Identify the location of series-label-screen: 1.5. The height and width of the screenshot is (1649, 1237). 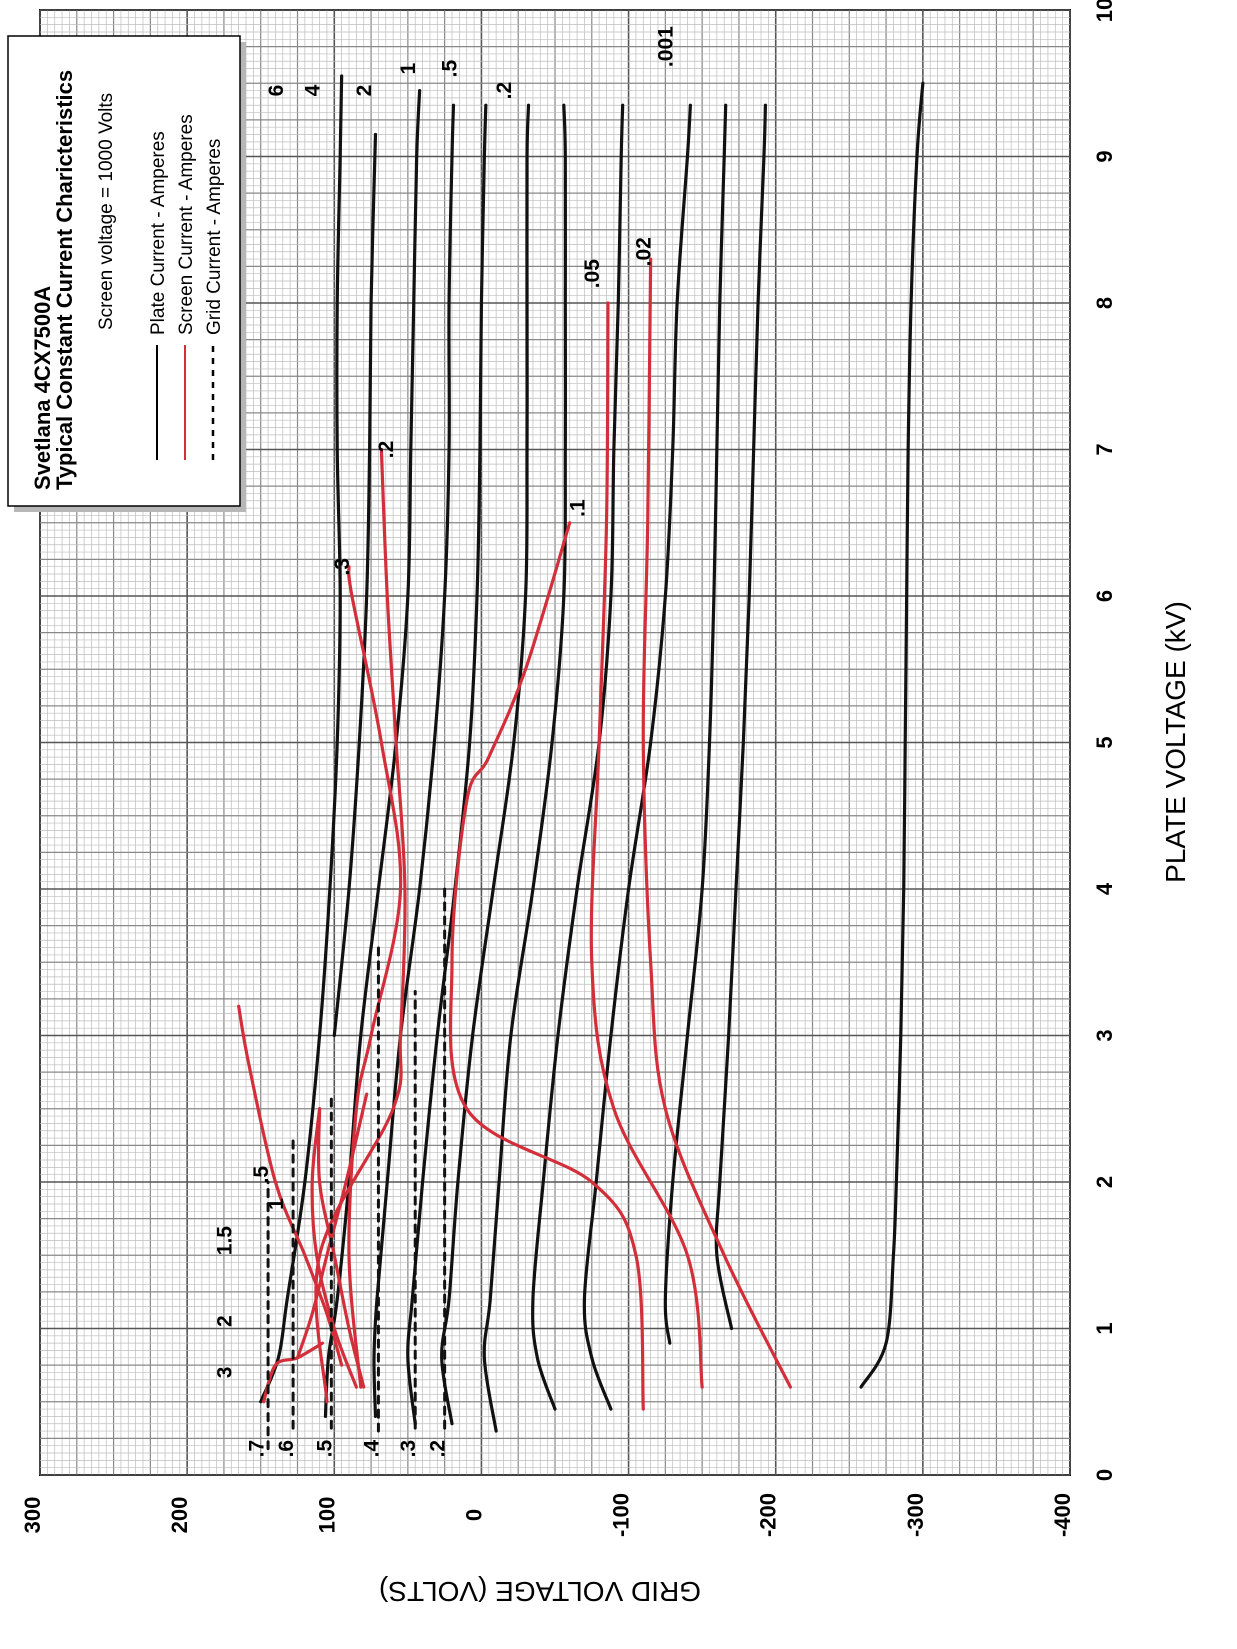
(224, 1241).